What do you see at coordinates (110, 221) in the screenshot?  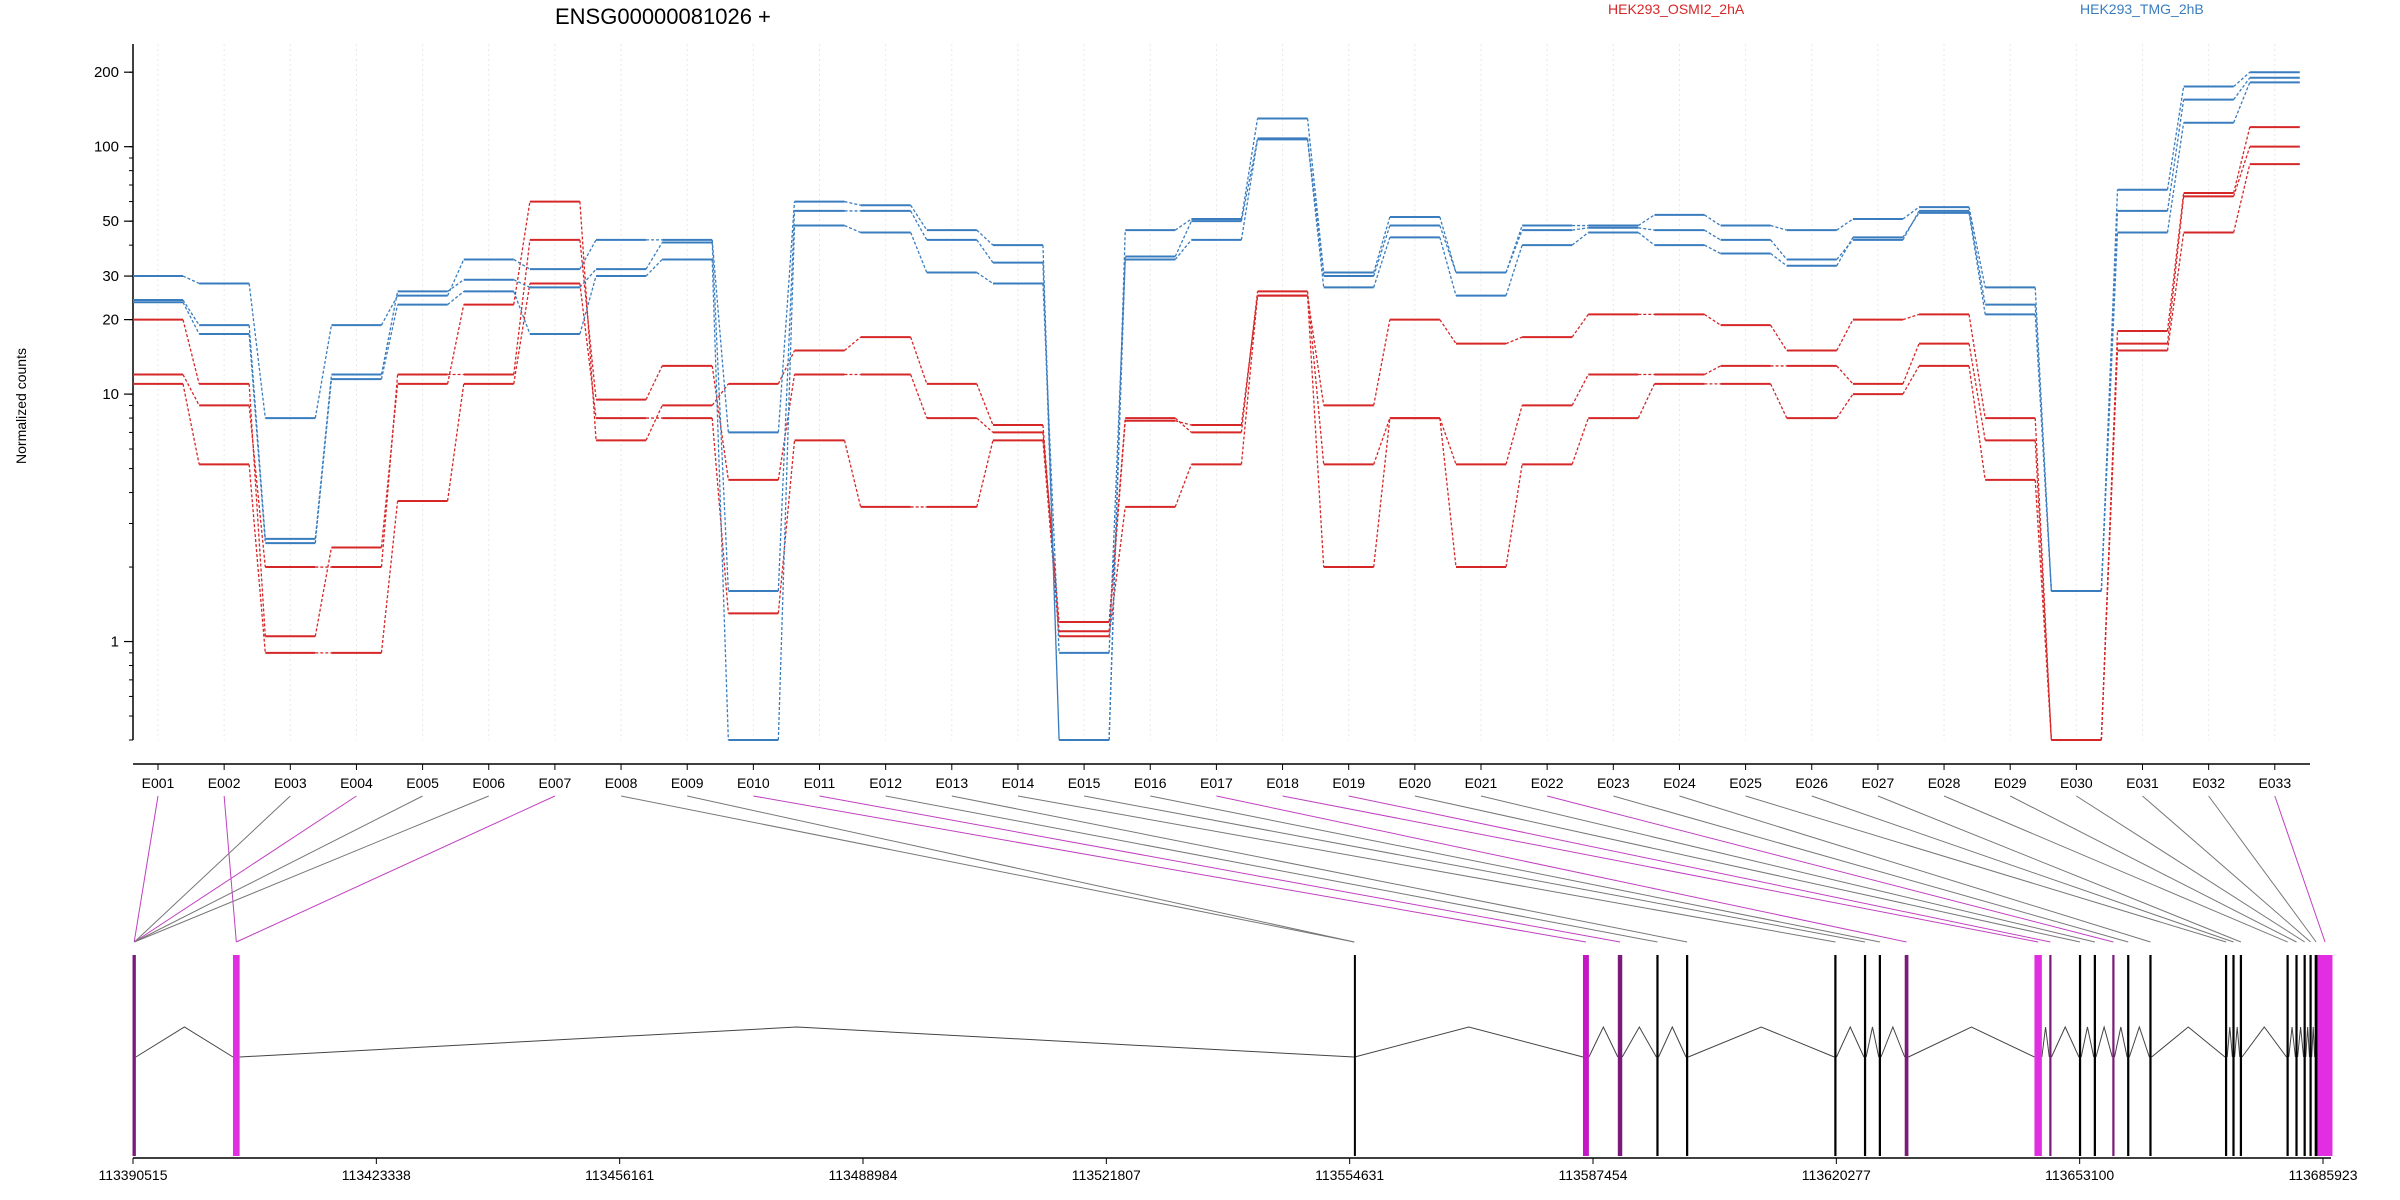 I see `y-tick-label-50: 50` at bounding box center [110, 221].